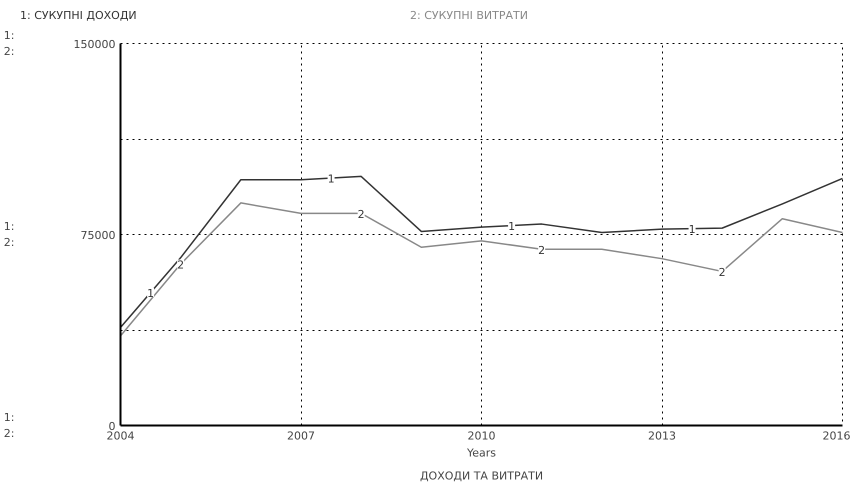  I want to click on y-tick-label: 75000, so click(98, 235).